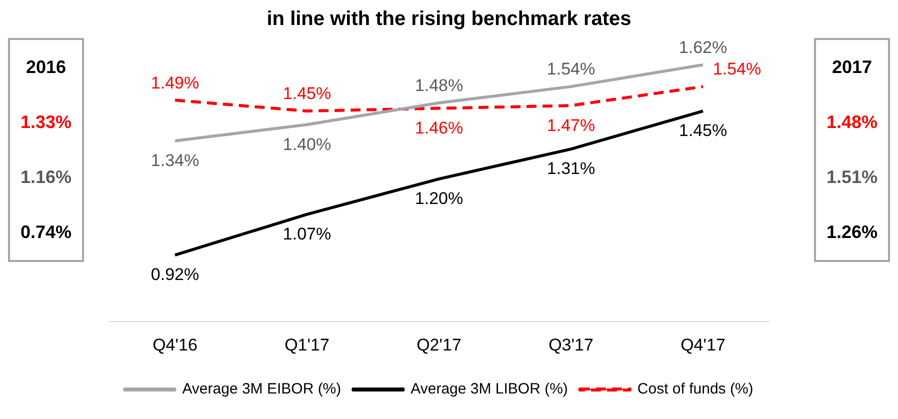 Image resolution: width=898 pixels, height=419 pixels. Describe the element at coordinates (852, 177) in the screenshot. I see `text: 1.51%` at that location.